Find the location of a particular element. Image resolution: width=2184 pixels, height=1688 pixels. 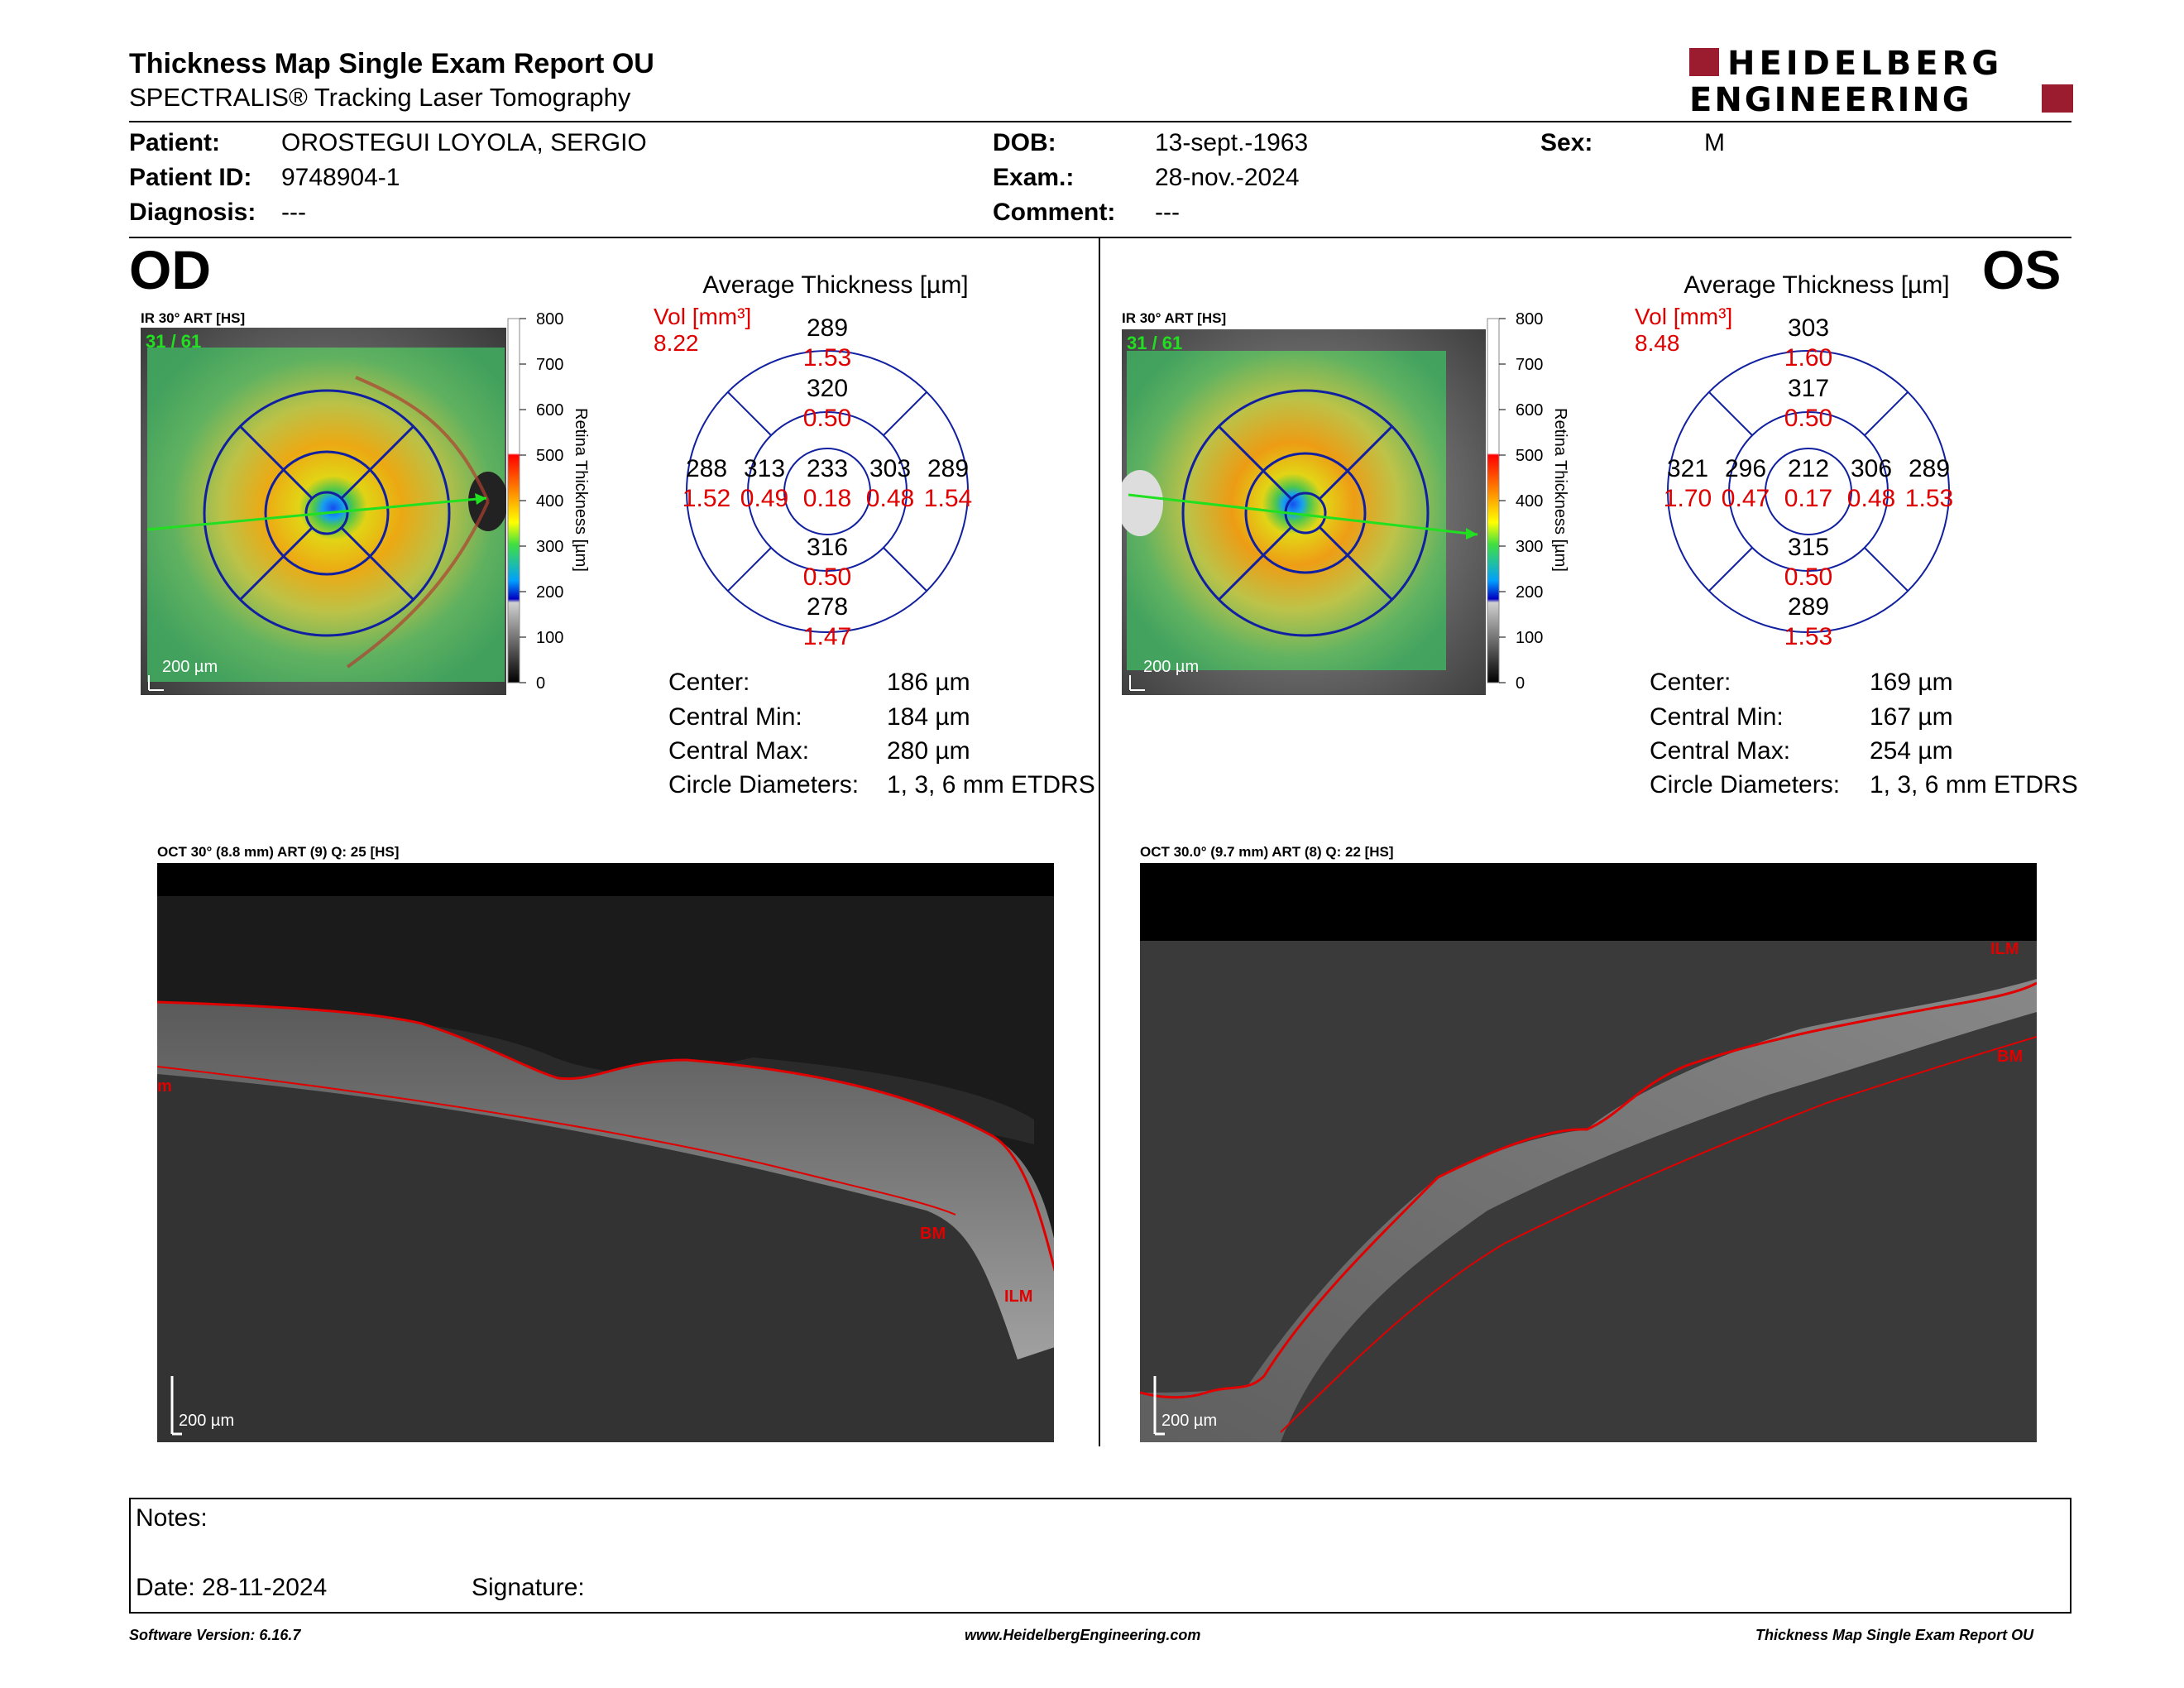

os-fundus-image: 31 / 61 200 µm is located at coordinates (1301, 512).